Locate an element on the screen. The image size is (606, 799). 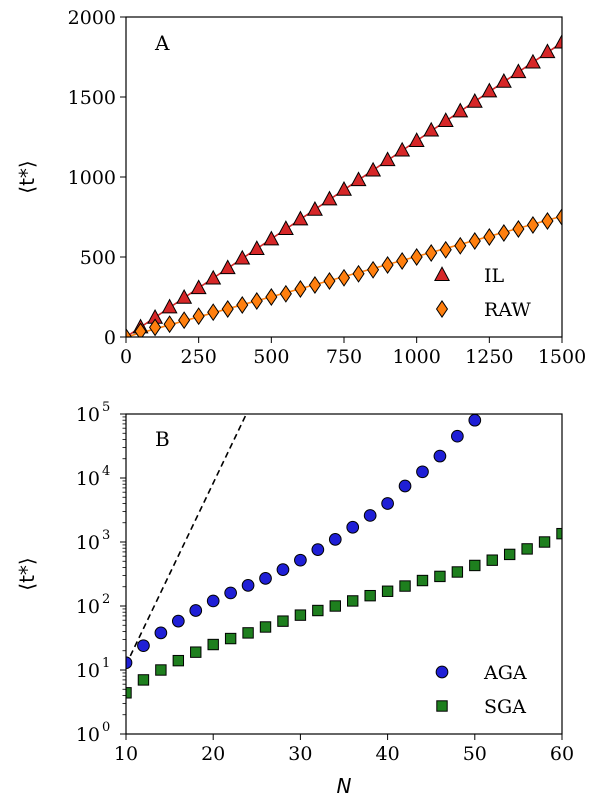
y-tick-label: 10 2 is located at coordinates (93, 605).